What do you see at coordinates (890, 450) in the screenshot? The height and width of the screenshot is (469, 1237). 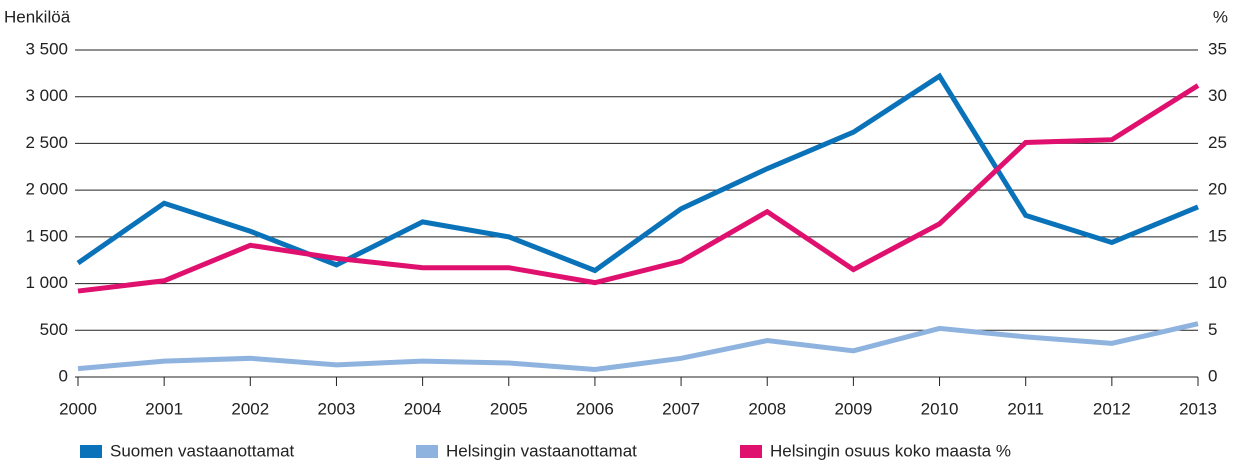 I see `legend-label: Helsingin osuus koko maasta %` at bounding box center [890, 450].